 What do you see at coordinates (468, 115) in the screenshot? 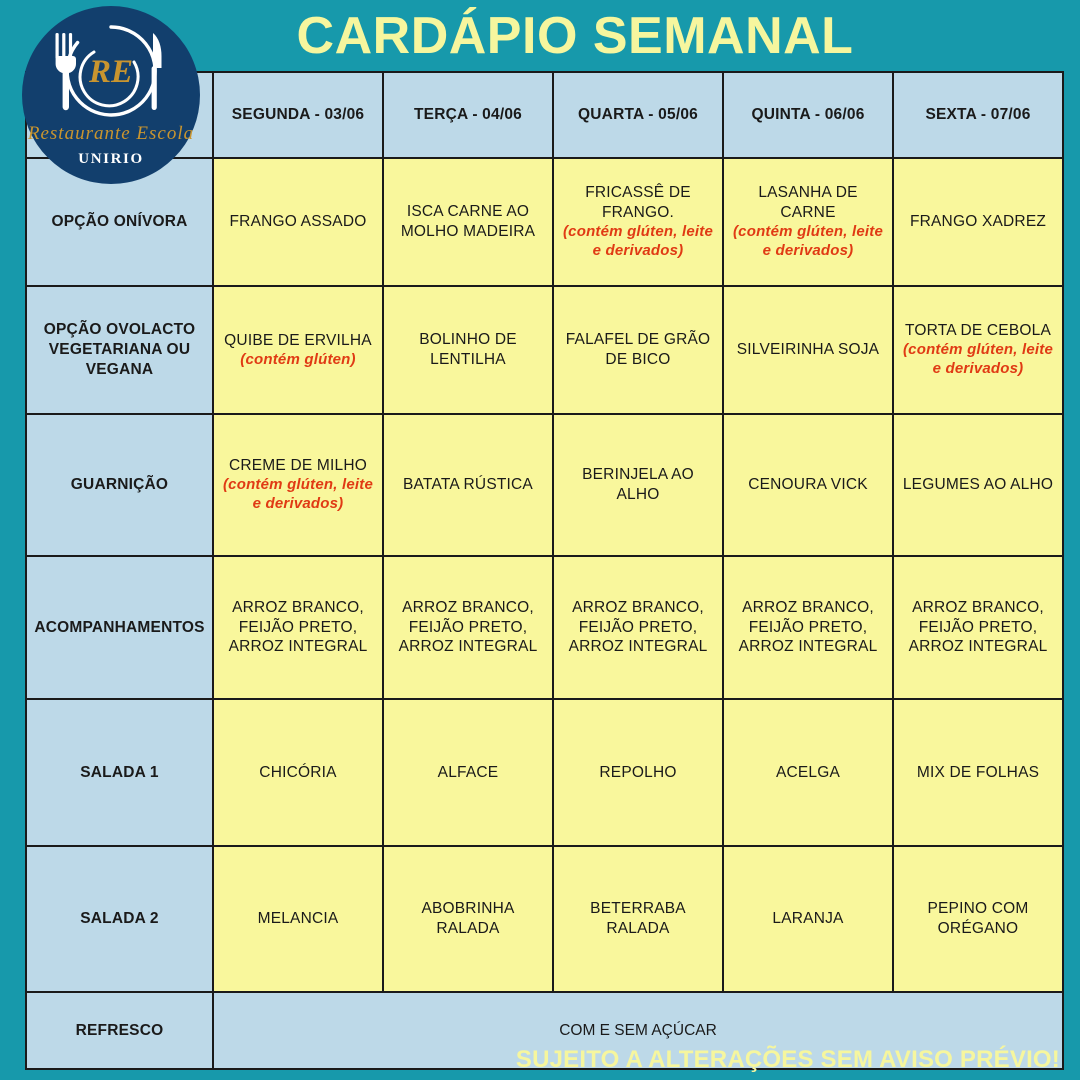
I see `day-header-terca: TERÇA - 04/06` at bounding box center [468, 115].